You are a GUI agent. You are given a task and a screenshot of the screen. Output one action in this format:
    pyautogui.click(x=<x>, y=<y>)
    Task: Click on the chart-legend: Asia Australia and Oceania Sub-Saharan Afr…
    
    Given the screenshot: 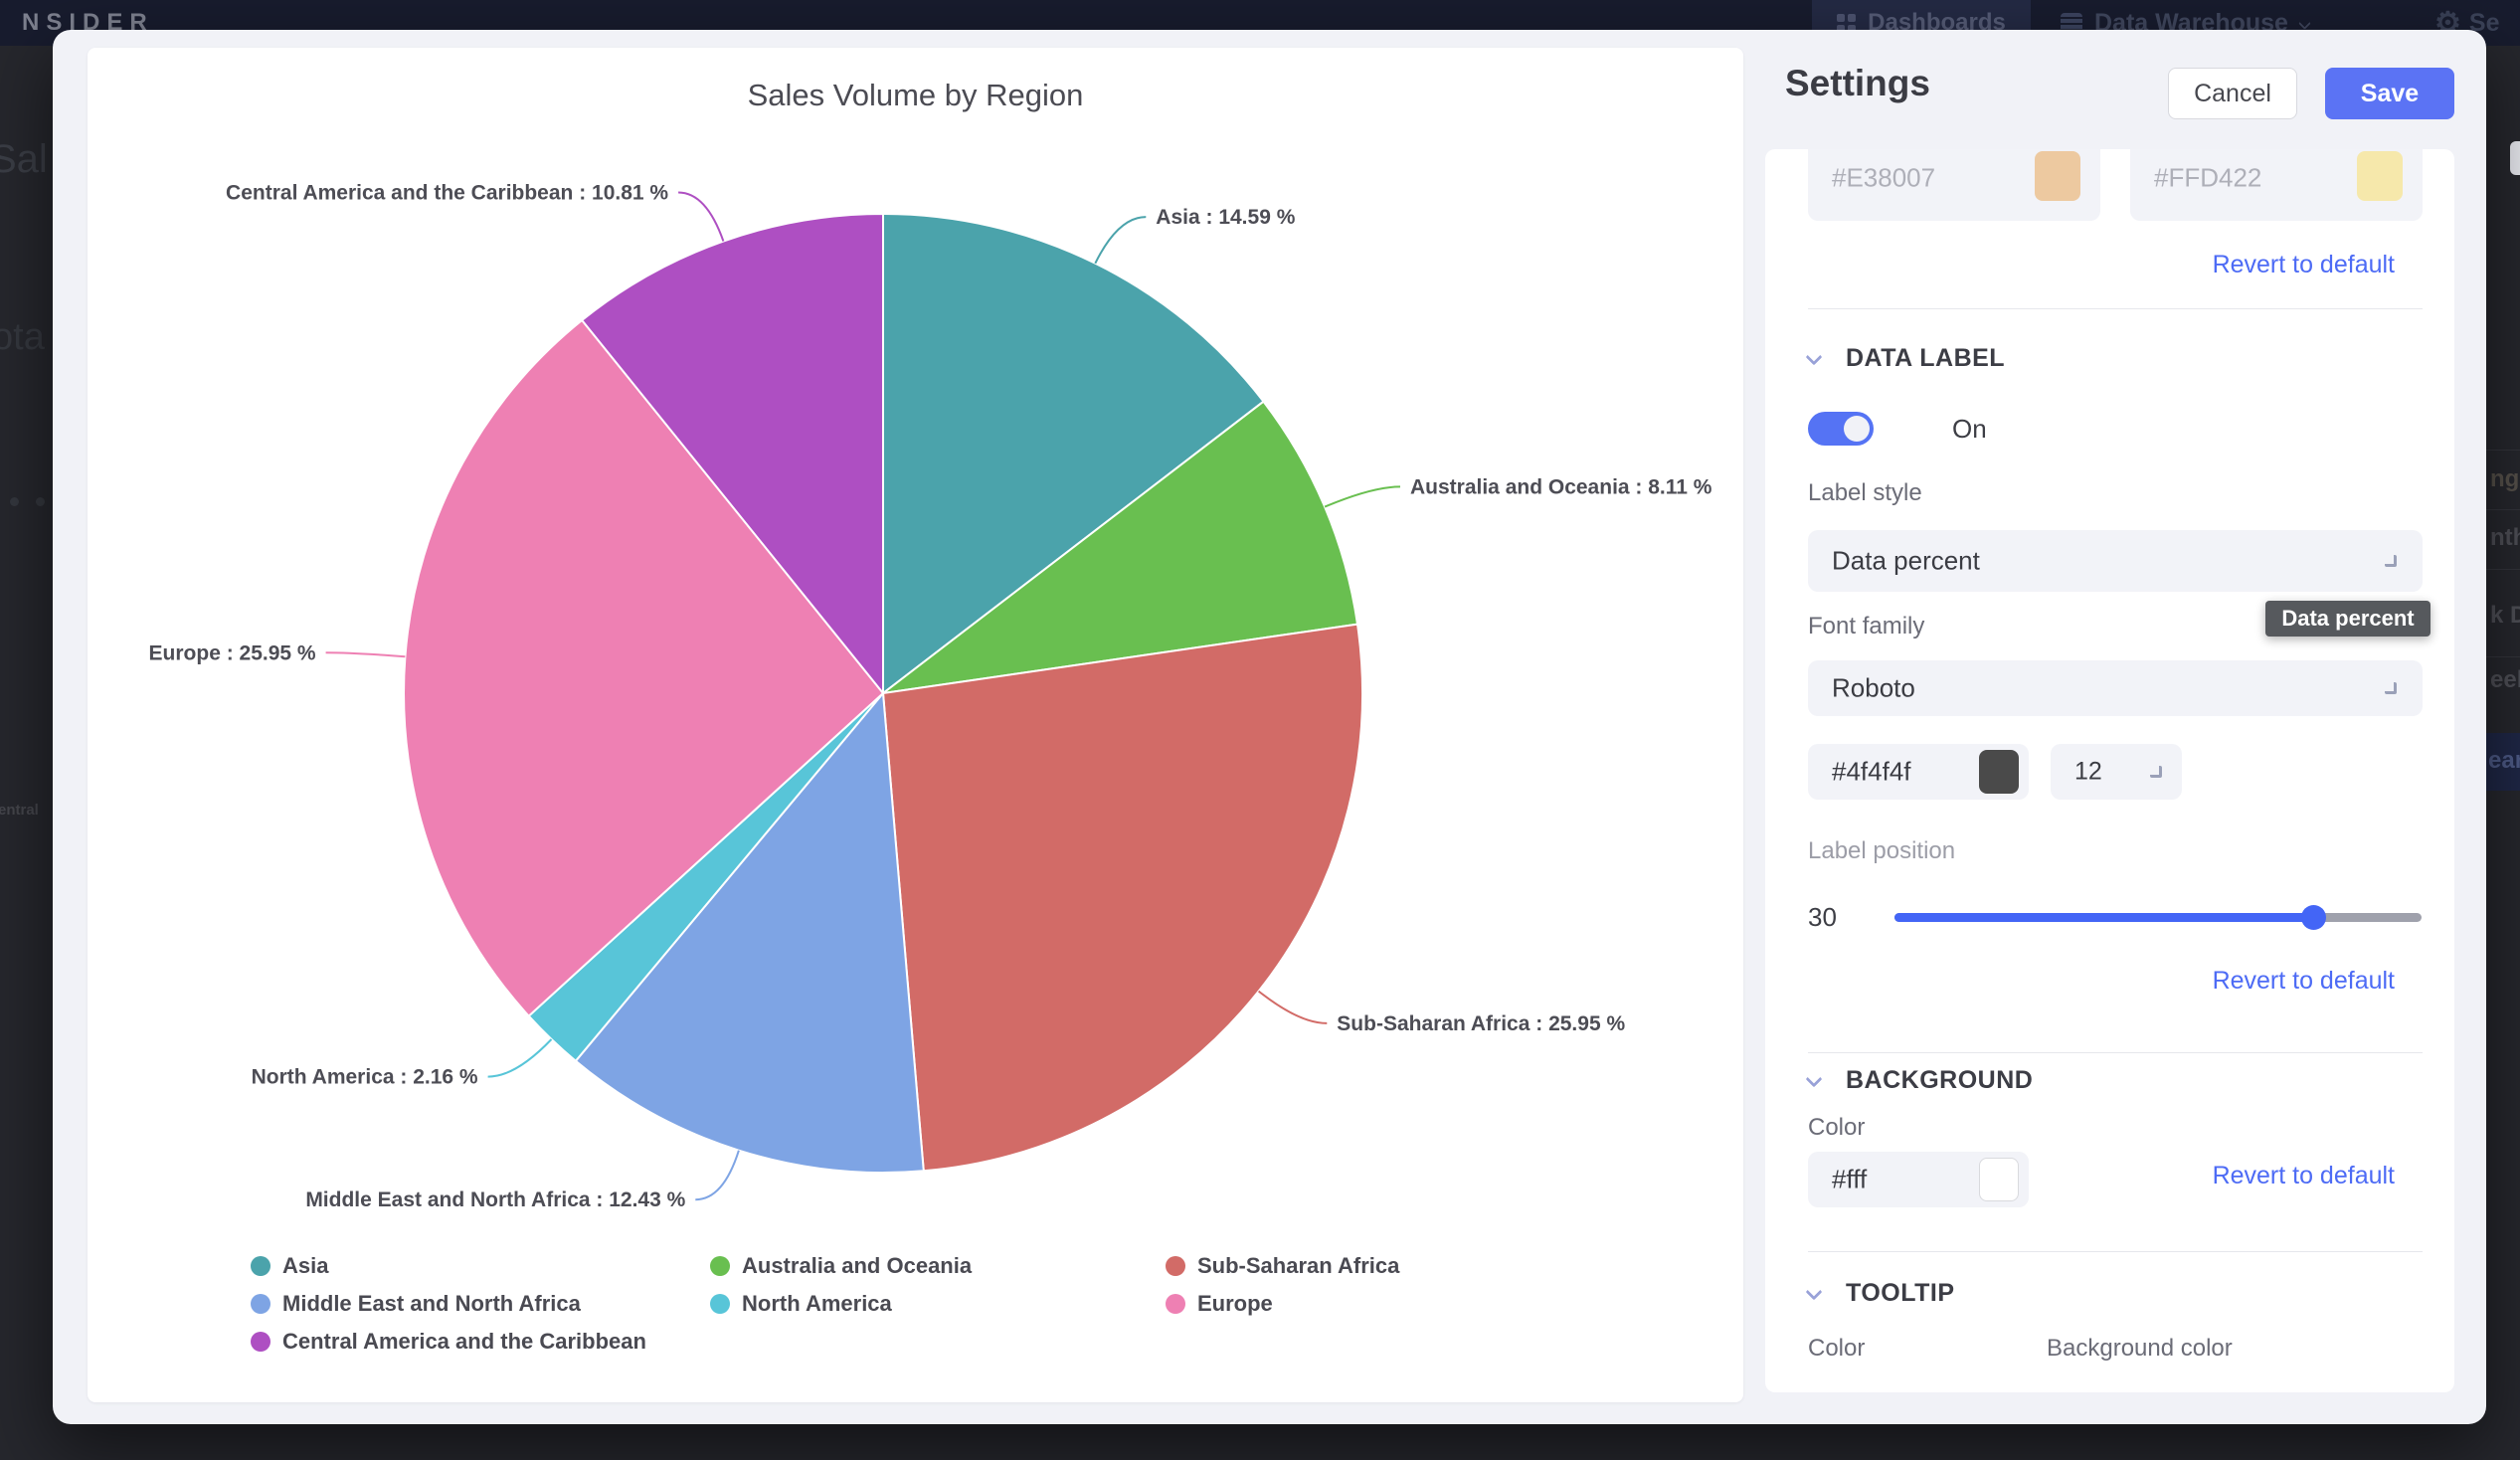 What is the action you would take?
    pyautogui.click(x=957, y=1304)
    